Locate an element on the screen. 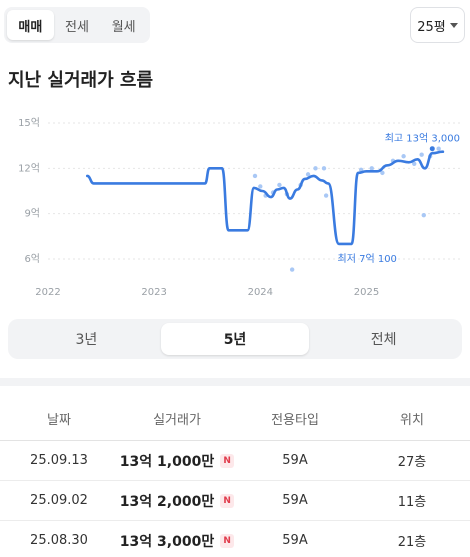 The height and width of the screenshot is (557, 470). header-type: 전용타입 is located at coordinates (295, 420).